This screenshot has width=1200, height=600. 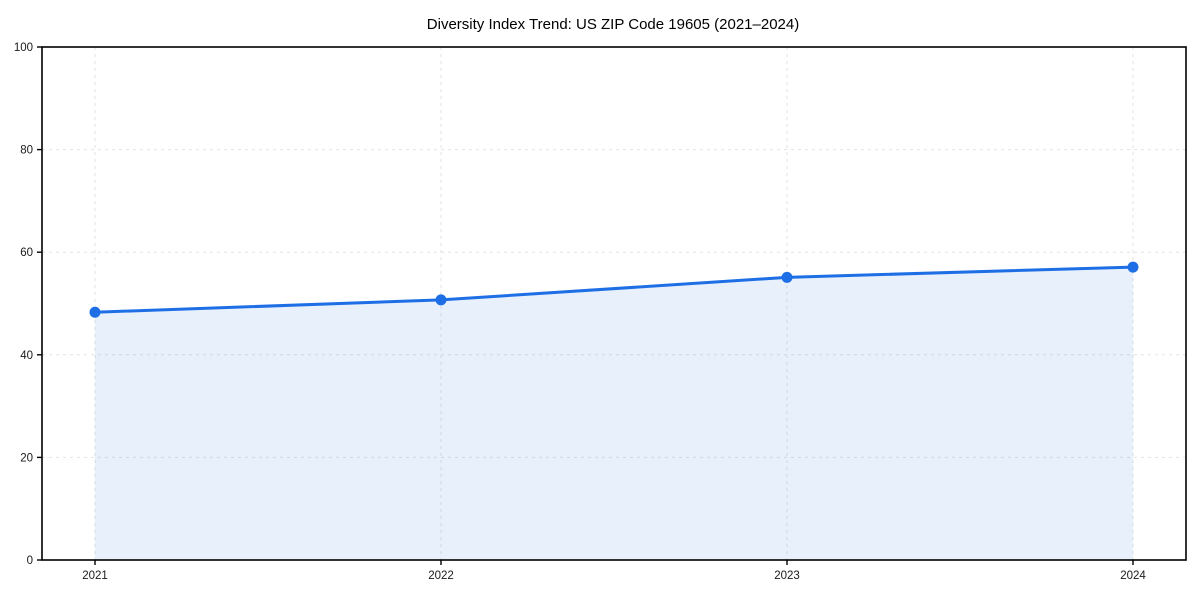 What do you see at coordinates (614, 289) in the screenshot?
I see `line-series` at bounding box center [614, 289].